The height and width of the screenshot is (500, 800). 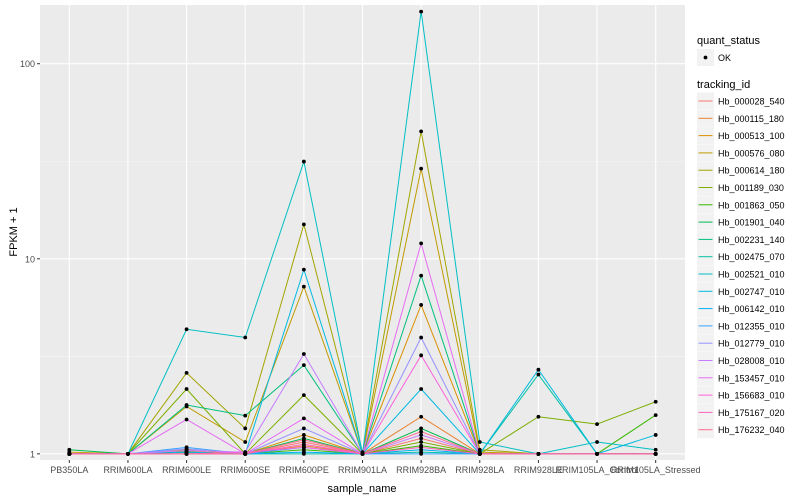 I want to click on legend-point-key, so click(x=705, y=57).